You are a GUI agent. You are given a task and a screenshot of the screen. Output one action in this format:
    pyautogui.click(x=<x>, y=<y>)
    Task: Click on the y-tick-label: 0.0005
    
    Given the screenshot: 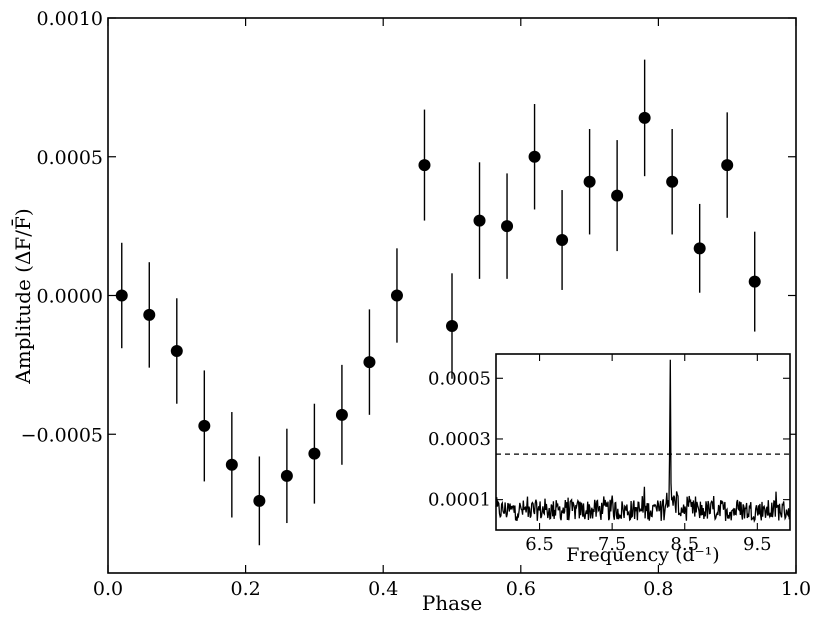 What is the action you would take?
    pyautogui.click(x=70, y=158)
    